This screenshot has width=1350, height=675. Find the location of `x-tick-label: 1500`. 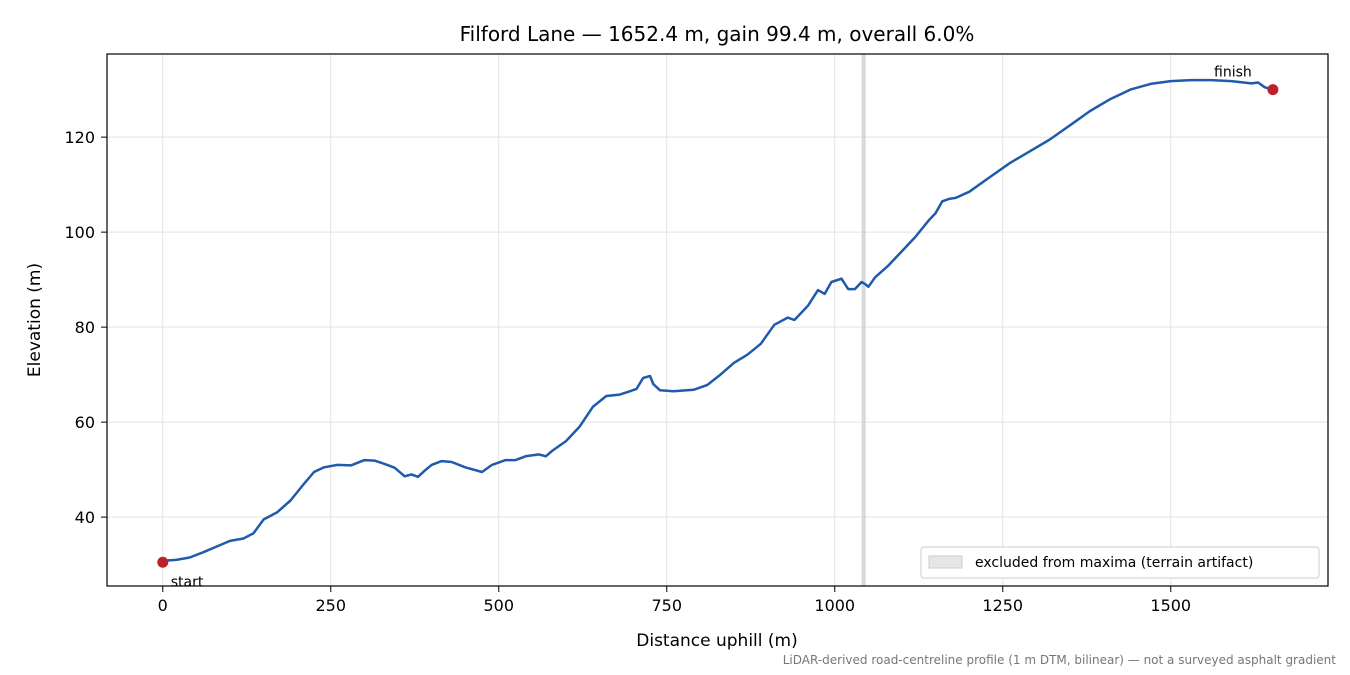

x-tick-label: 1500 is located at coordinates (1170, 605).